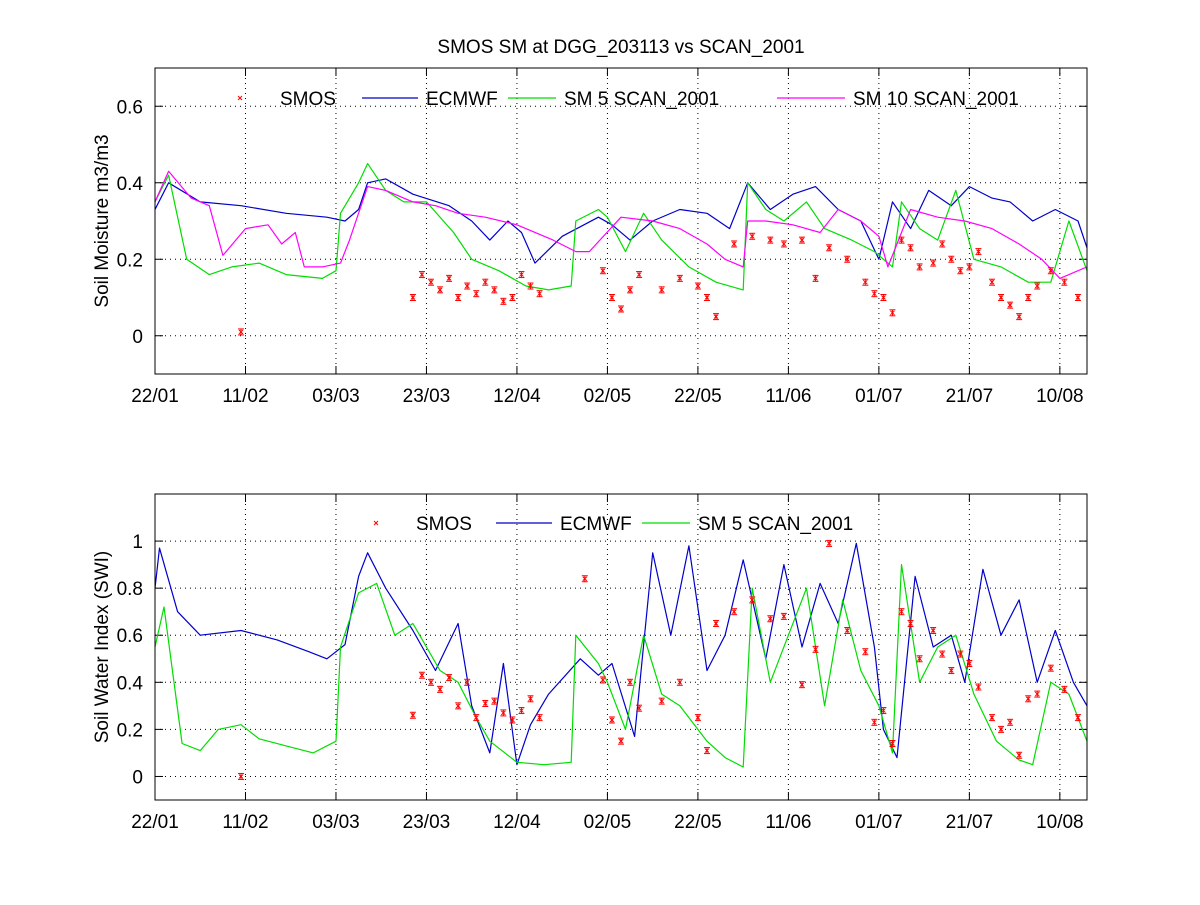  Describe the element at coordinates (137, 777) in the screenshot. I see `y-tick-label: 0` at that location.